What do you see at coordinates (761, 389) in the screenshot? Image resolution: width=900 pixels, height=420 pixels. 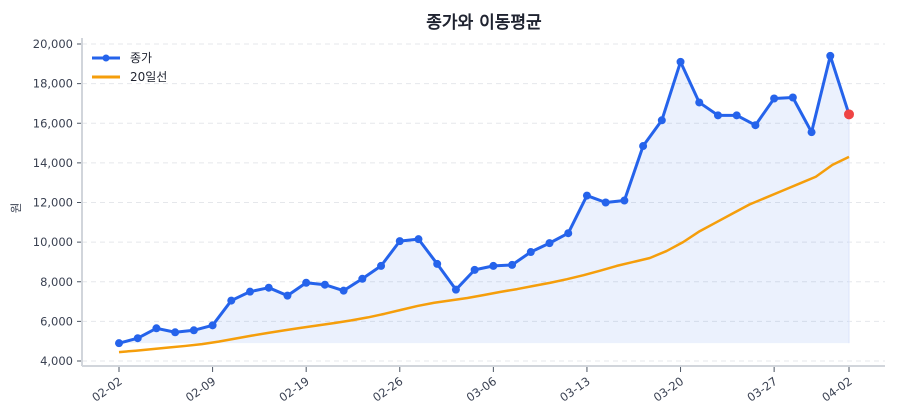 I see `x-tick-label: 03-27` at bounding box center [761, 389].